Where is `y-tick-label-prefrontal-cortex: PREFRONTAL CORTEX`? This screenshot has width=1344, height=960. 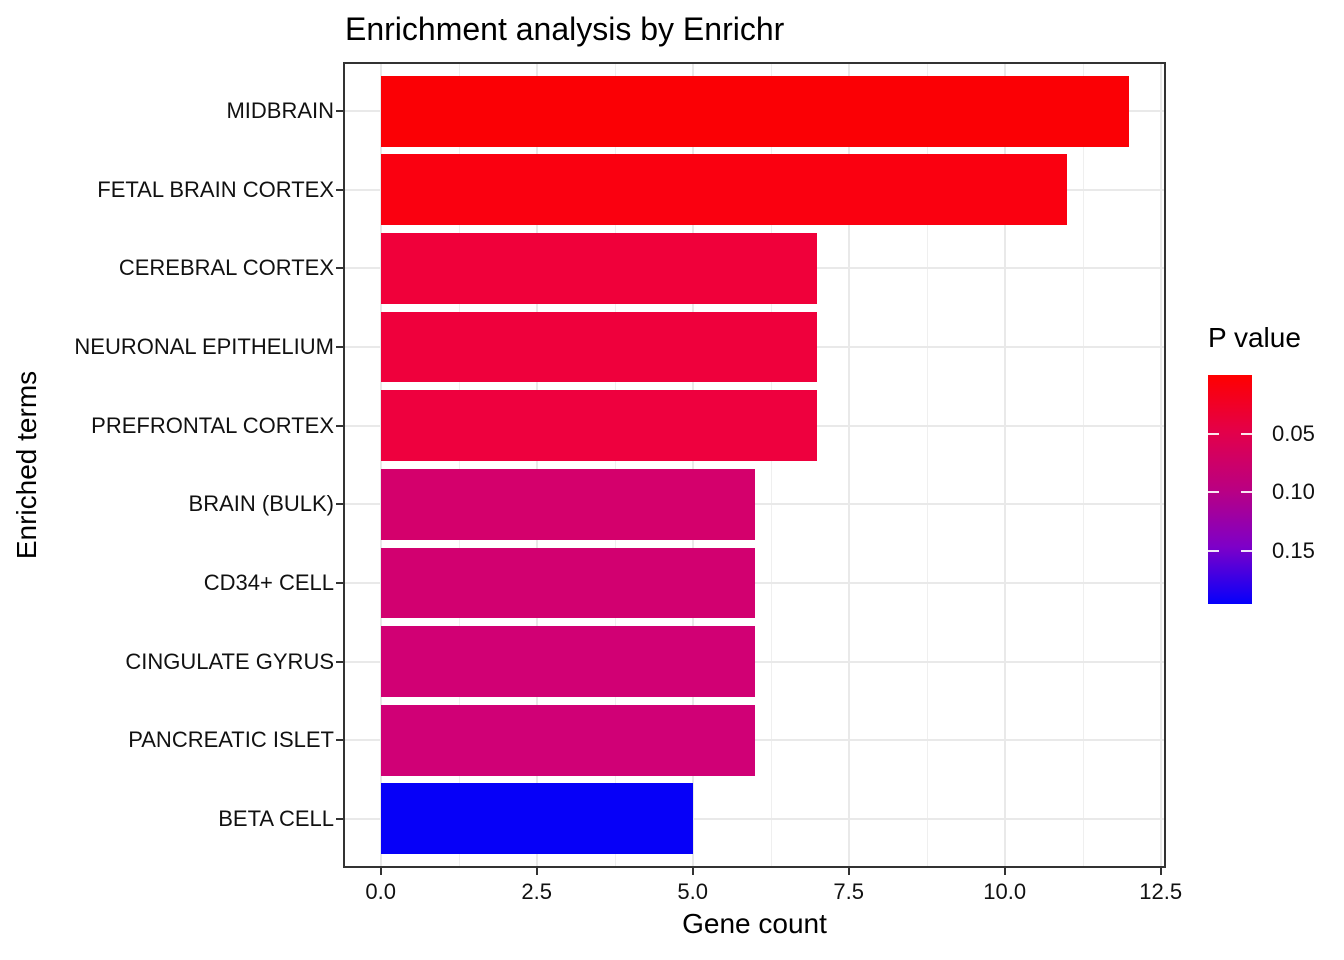 y-tick-label-prefrontal-cortex: PREFRONTAL CORTEX is located at coordinates (212, 425).